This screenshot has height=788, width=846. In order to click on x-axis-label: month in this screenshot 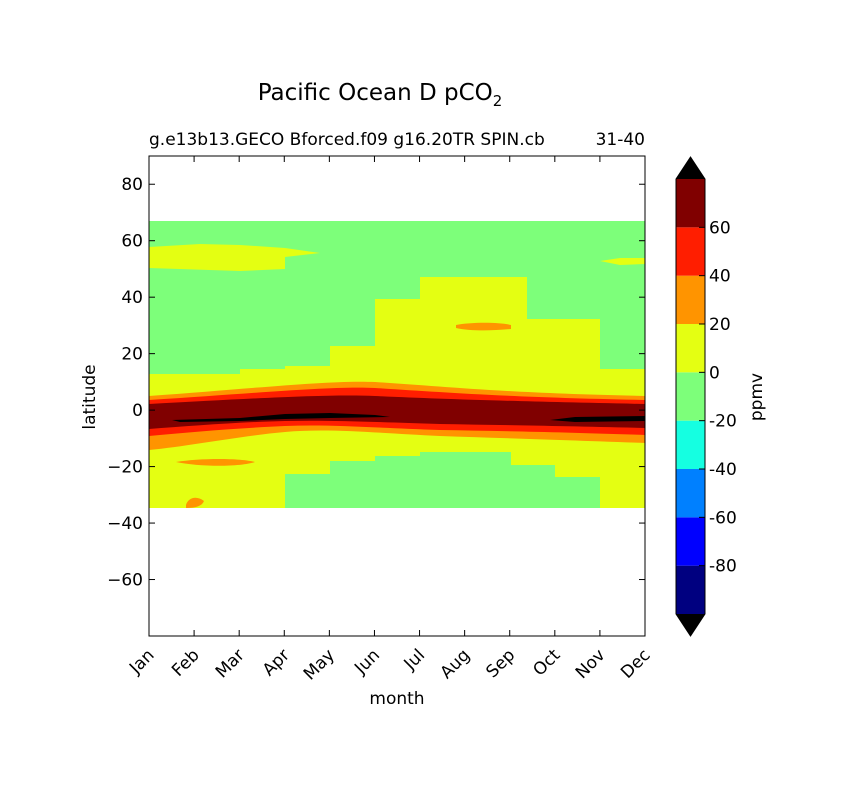, I will do `click(396, 699)`.